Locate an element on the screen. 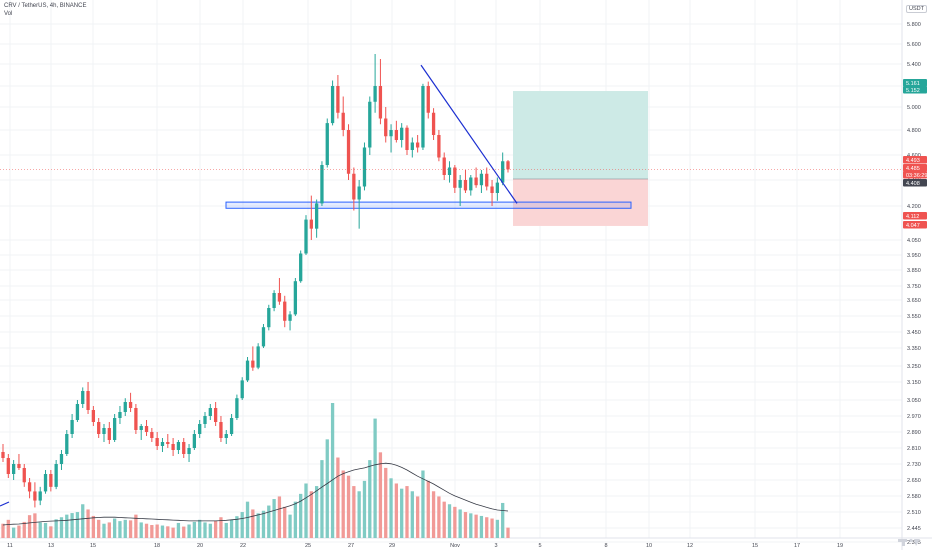 The image size is (932, 555). y-axis-tick-label: 3.950 is located at coordinates (914, 256).